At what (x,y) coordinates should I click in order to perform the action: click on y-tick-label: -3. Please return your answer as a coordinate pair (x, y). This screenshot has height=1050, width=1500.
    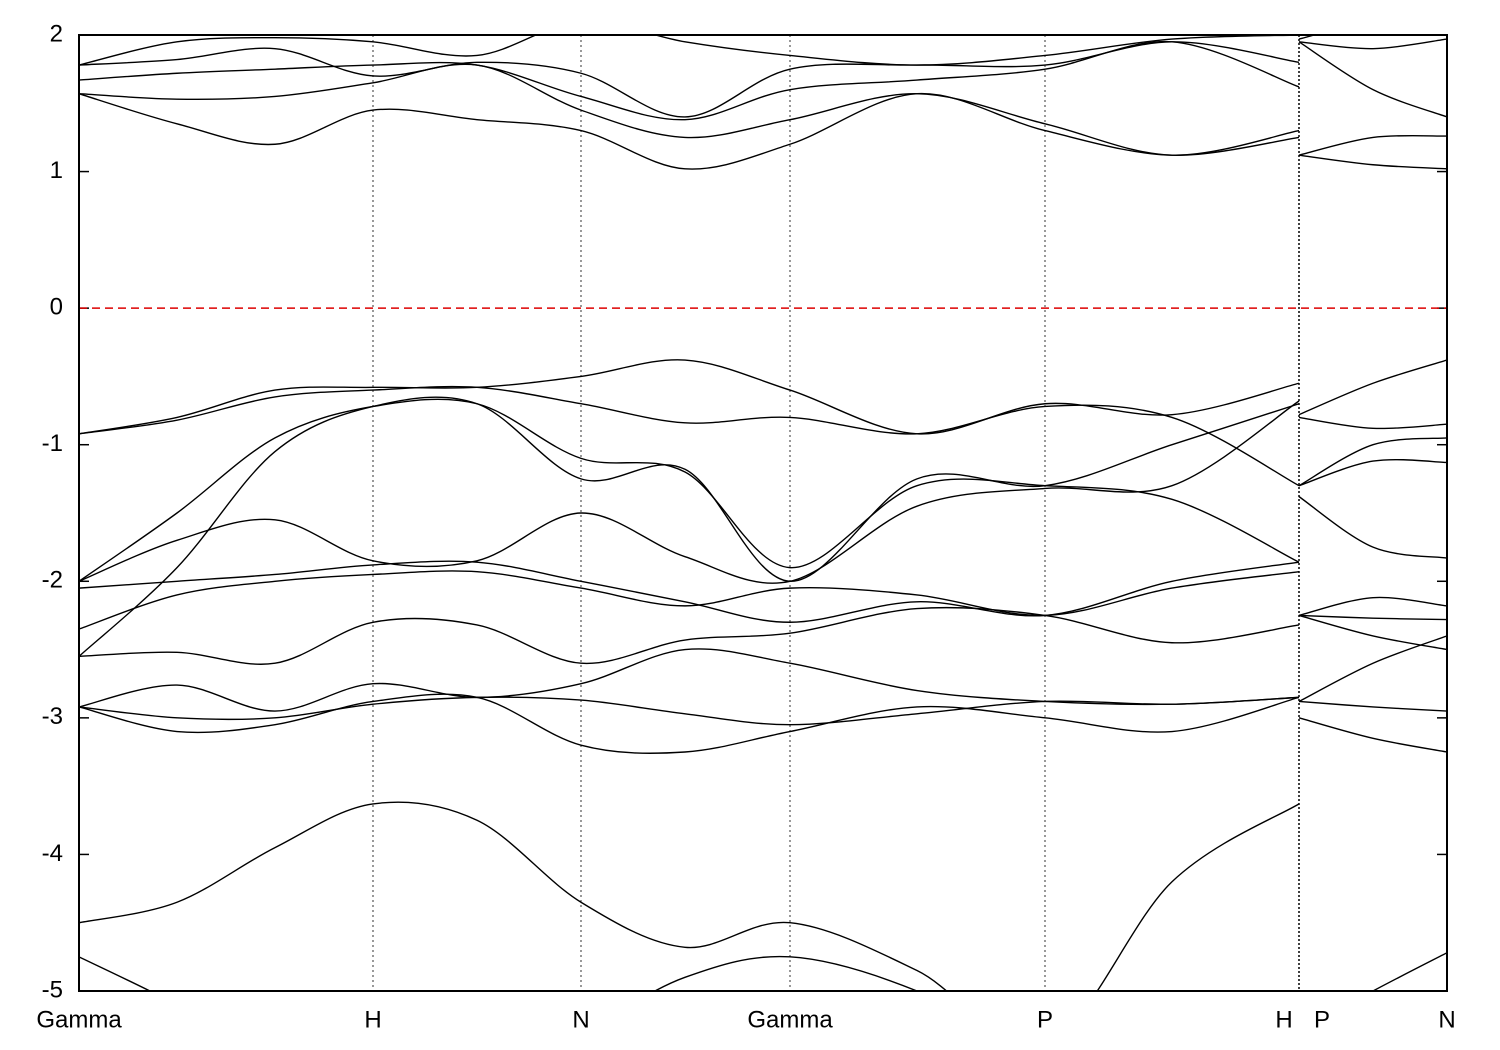
    Looking at the image, I should click on (52, 716).